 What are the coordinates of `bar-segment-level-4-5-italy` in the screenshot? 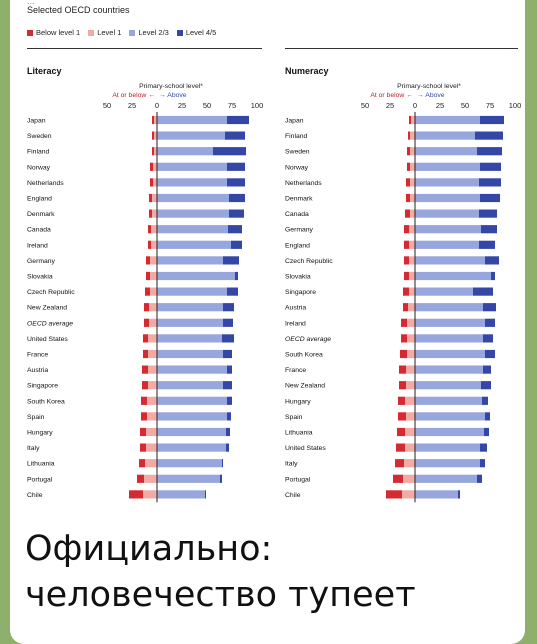 It's located at (227, 447).